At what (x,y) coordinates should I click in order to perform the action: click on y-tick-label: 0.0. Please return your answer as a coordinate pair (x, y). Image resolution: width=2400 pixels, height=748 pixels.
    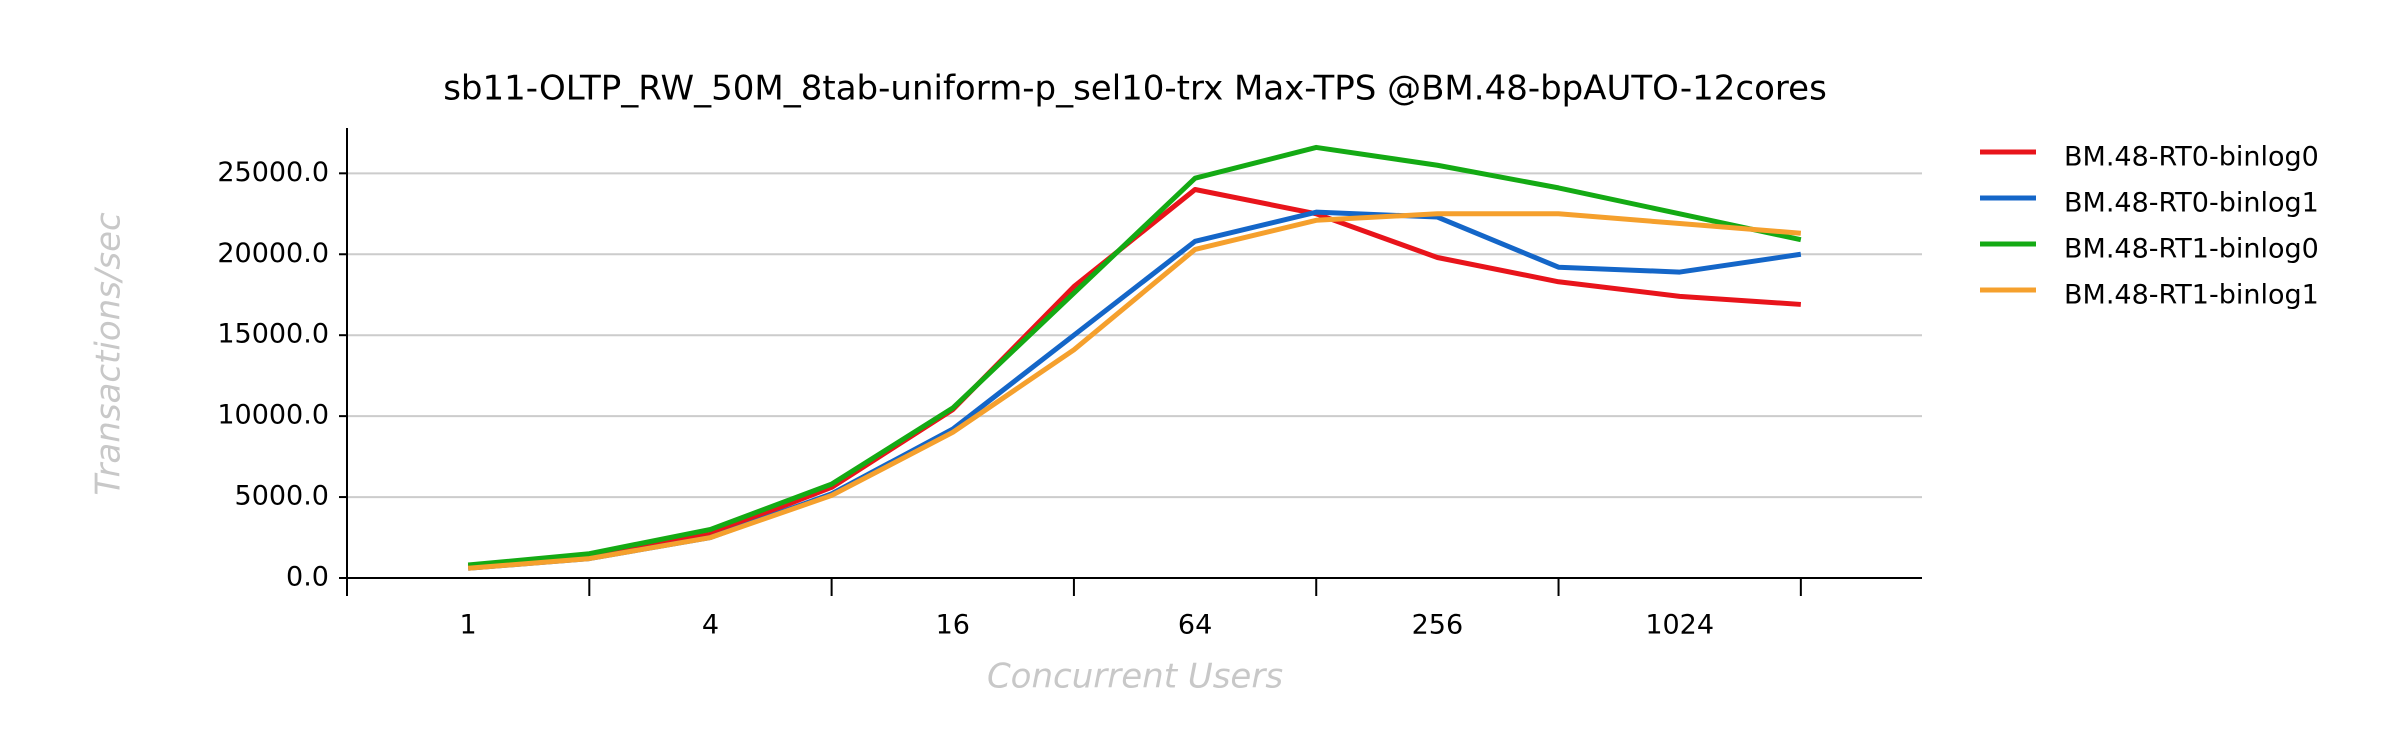
    Looking at the image, I should click on (307, 577).